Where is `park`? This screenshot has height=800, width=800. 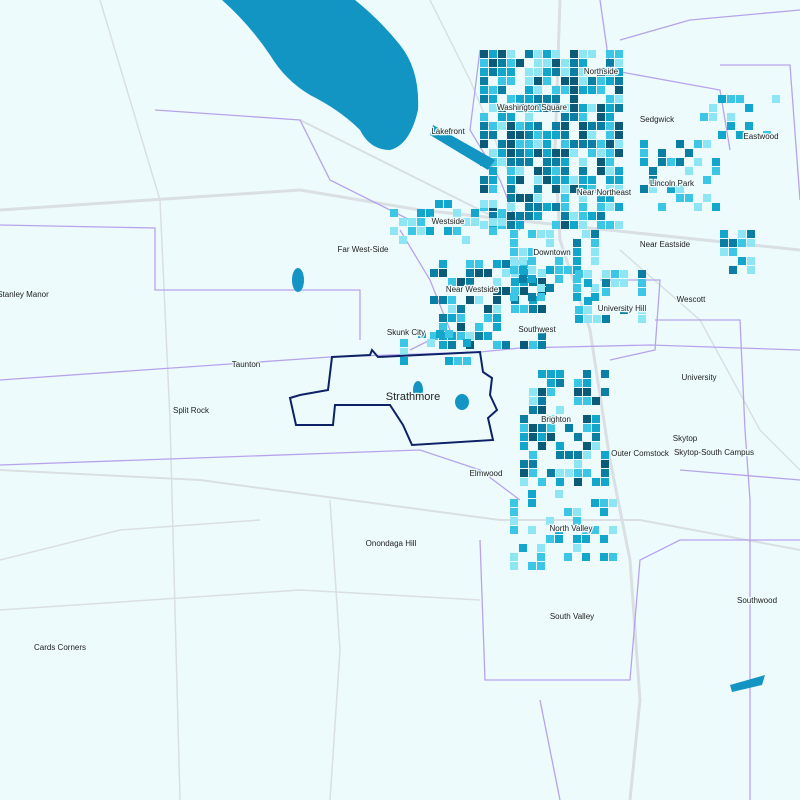 park is located at coordinates (462, 147).